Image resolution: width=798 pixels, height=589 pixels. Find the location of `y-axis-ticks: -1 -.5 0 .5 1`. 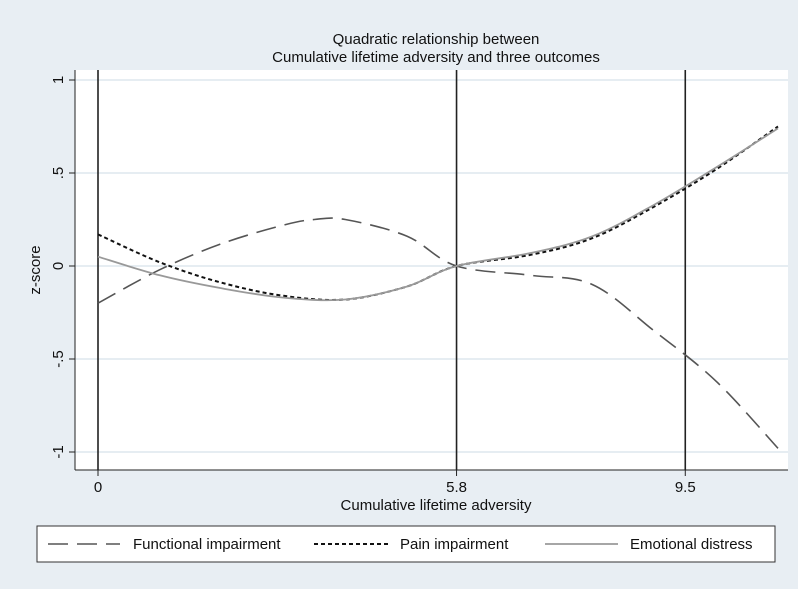

y-axis-ticks: -1 -.5 0 .5 1 is located at coordinates (62, 267).